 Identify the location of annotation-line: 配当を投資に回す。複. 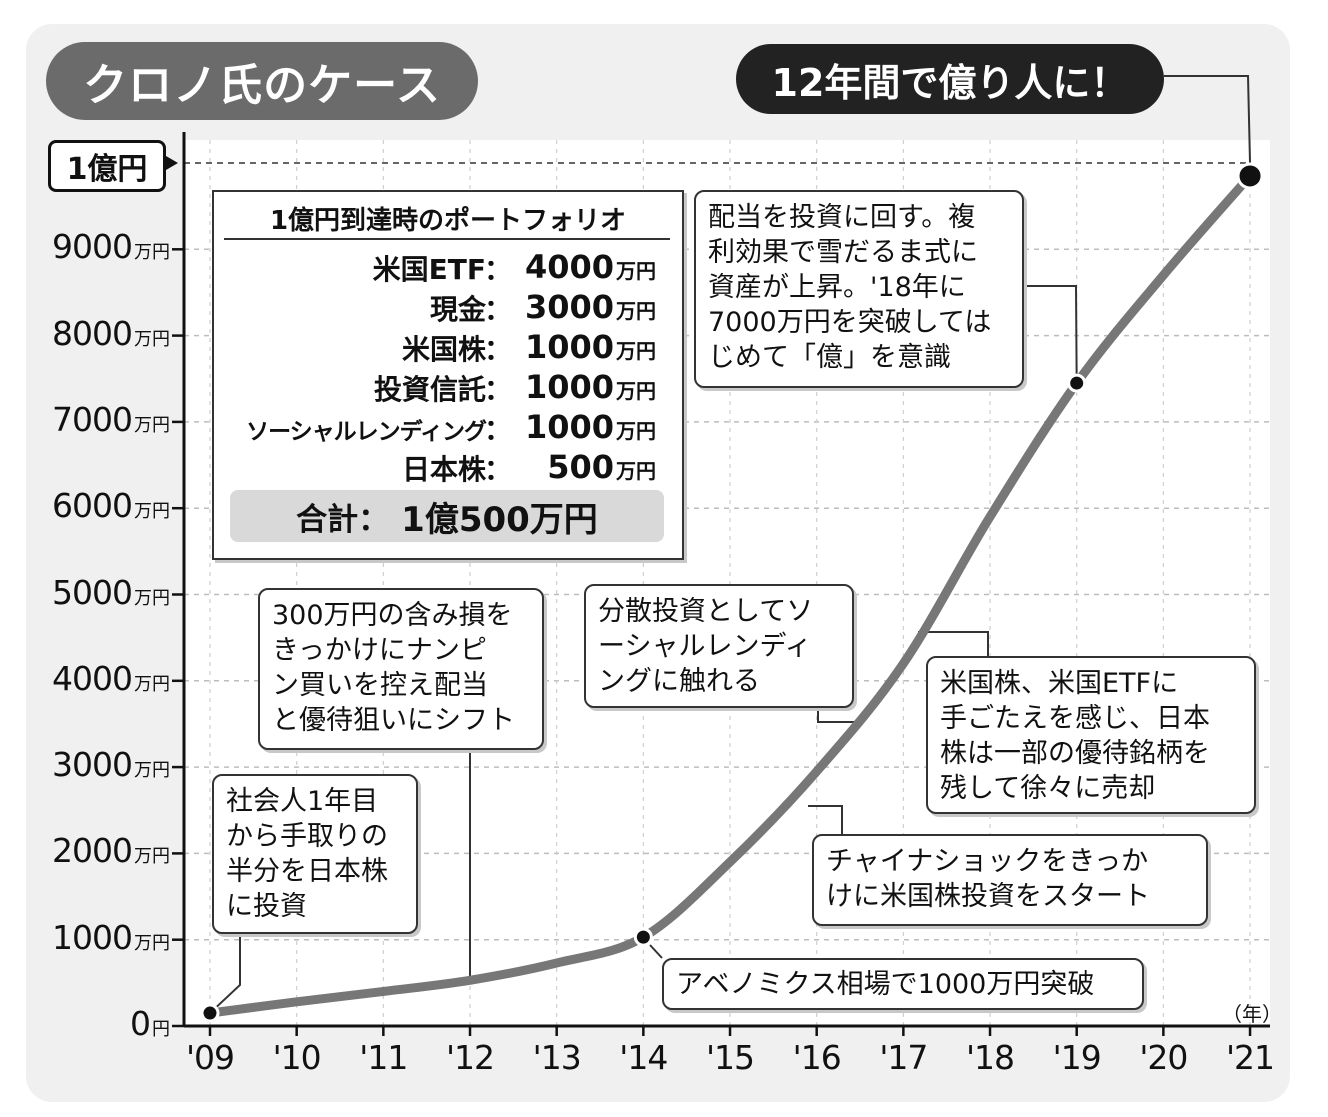
(842, 217).